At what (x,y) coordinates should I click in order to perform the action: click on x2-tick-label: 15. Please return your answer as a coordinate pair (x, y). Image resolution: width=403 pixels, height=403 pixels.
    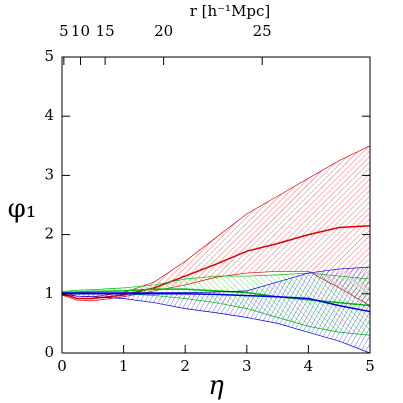
    Looking at the image, I should click on (105, 31).